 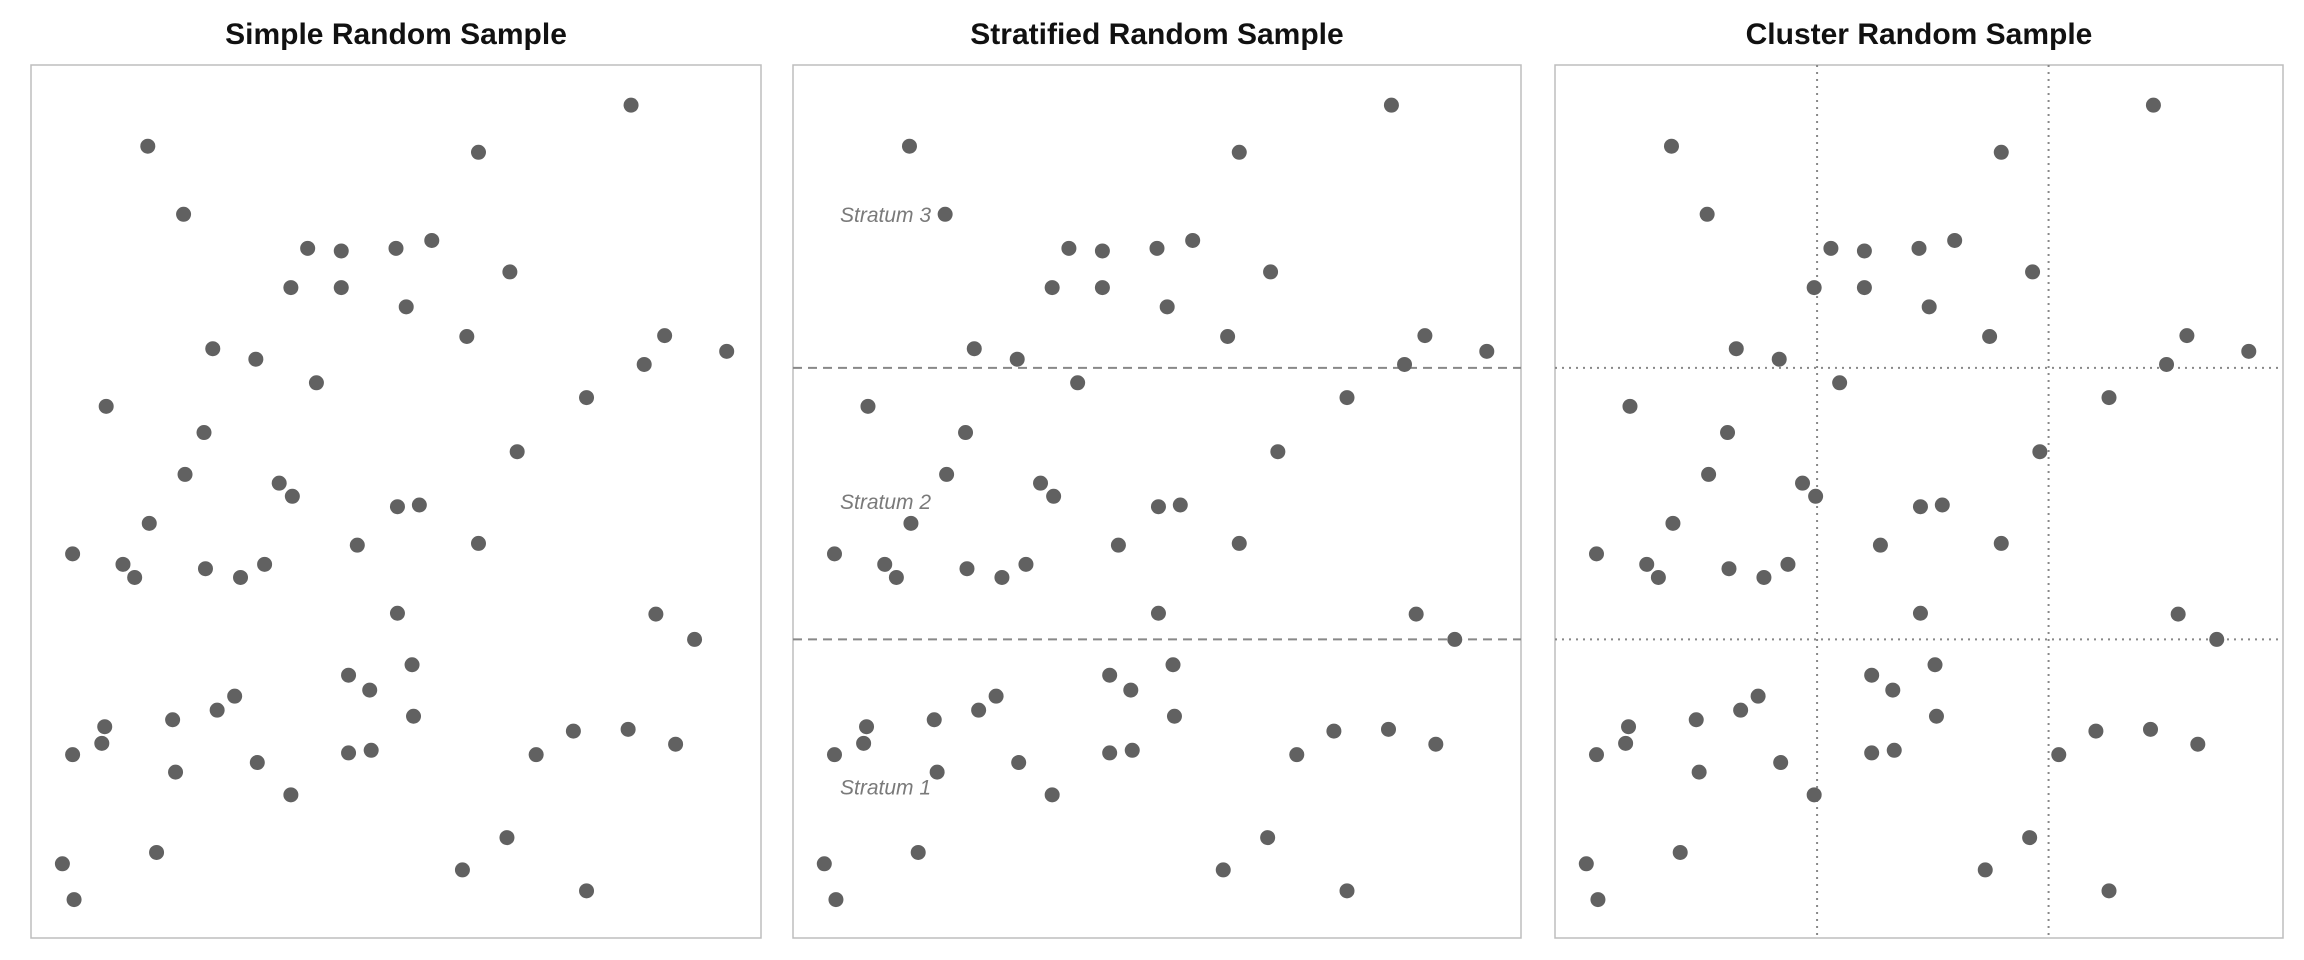 I want to click on panel-title: Cluster Random Sample, so click(x=1919, y=34).